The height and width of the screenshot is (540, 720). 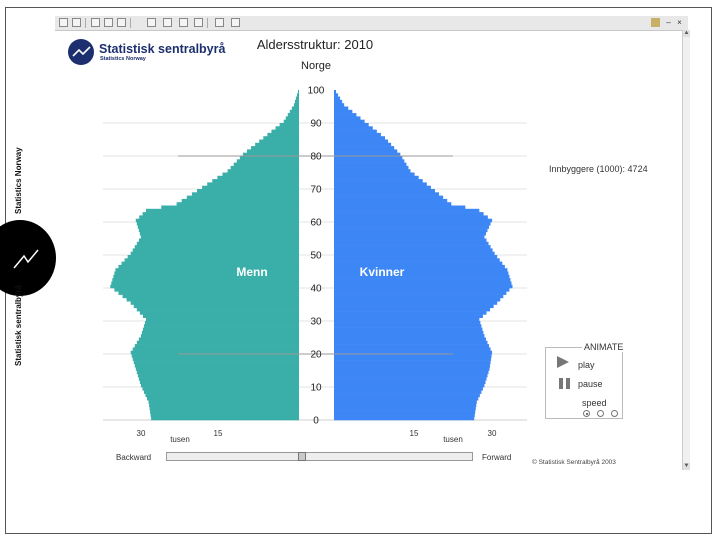 What do you see at coordinates (686, 250) in the screenshot?
I see `vertical-scrollbar: ▲ ▼` at bounding box center [686, 250].